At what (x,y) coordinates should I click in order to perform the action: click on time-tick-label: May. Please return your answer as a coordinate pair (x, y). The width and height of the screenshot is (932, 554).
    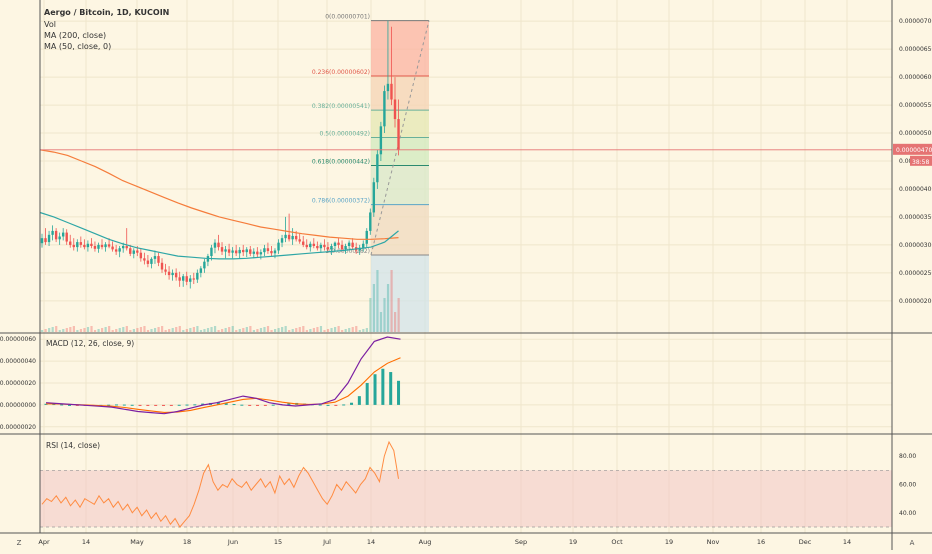
    Looking at the image, I should click on (137, 542).